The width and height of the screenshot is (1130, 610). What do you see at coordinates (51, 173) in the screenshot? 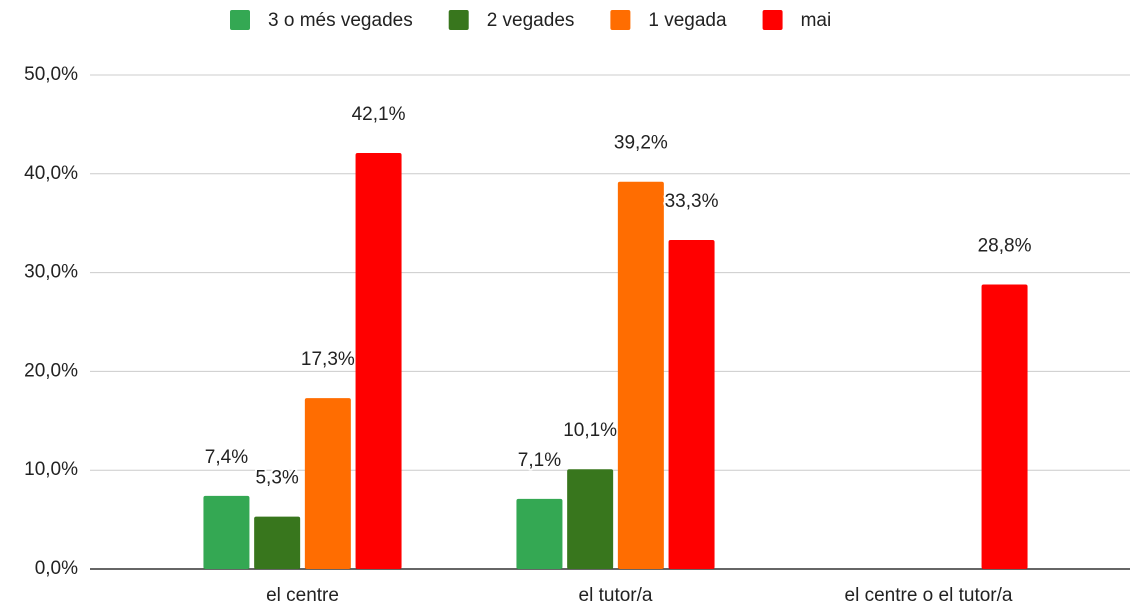
I see `y-tick-label: 40,0%` at bounding box center [51, 173].